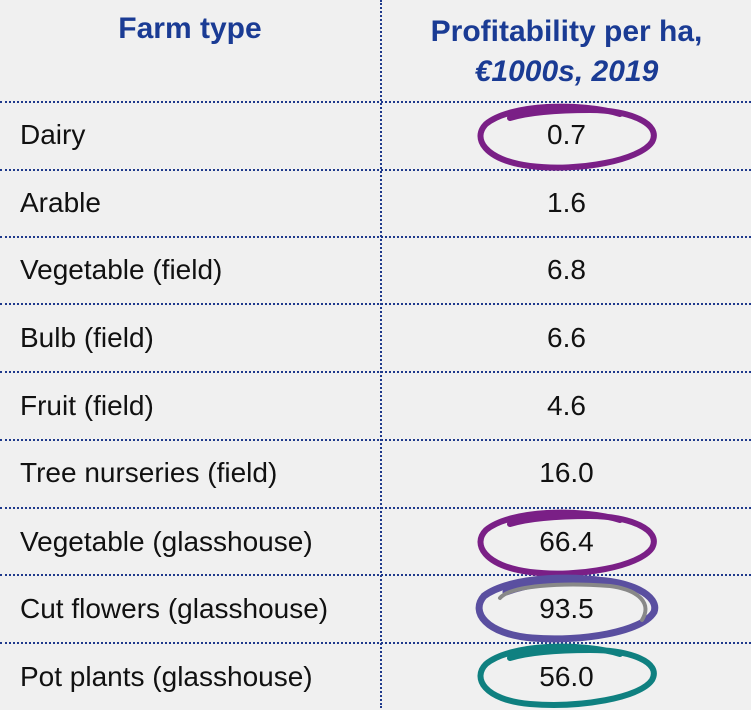  I want to click on table-row: Tree nurseries (field) 16.0, so click(375, 473).